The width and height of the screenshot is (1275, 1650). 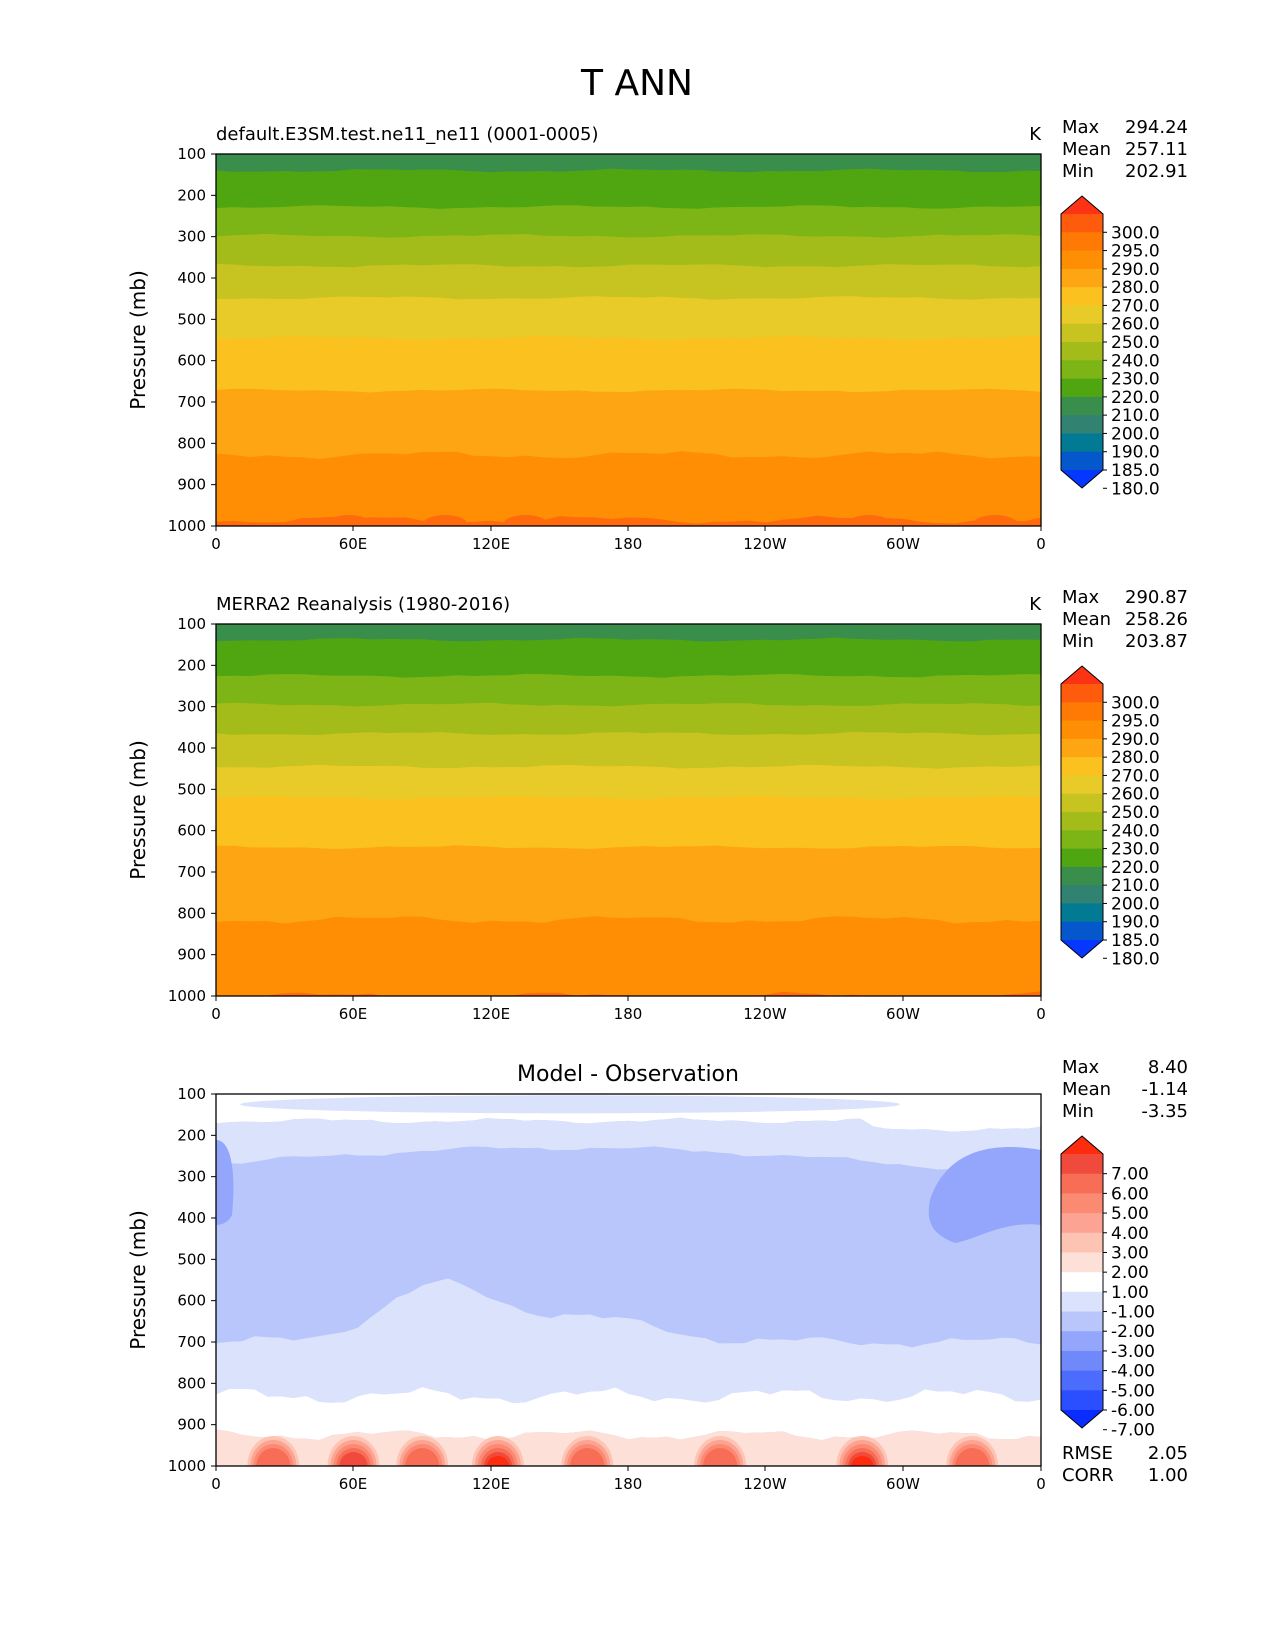 I want to click on y-tick-label: 800, so click(x=191, y=443).